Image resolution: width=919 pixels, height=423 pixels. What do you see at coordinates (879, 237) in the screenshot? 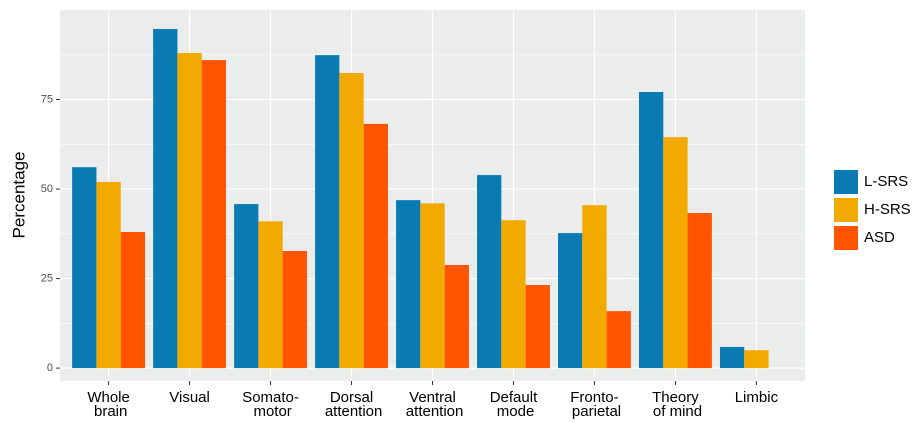
I see `legend-label: ASD` at bounding box center [879, 237].